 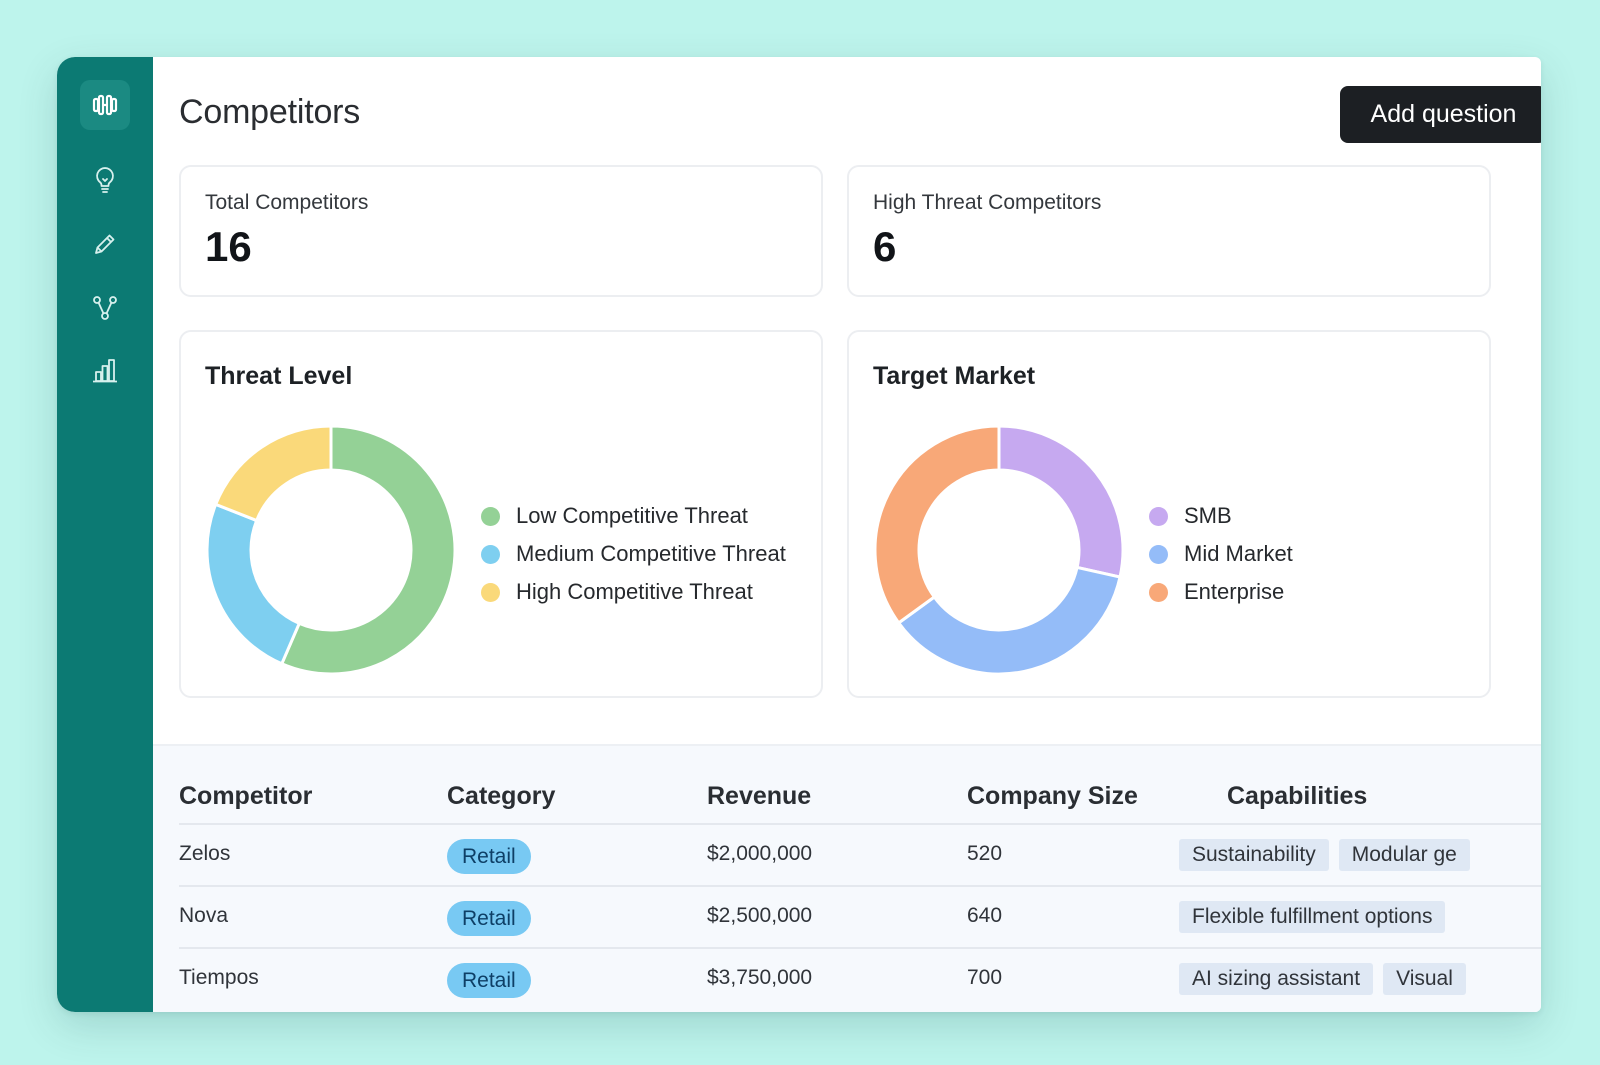 I want to click on sidebar, so click(x=105, y=534).